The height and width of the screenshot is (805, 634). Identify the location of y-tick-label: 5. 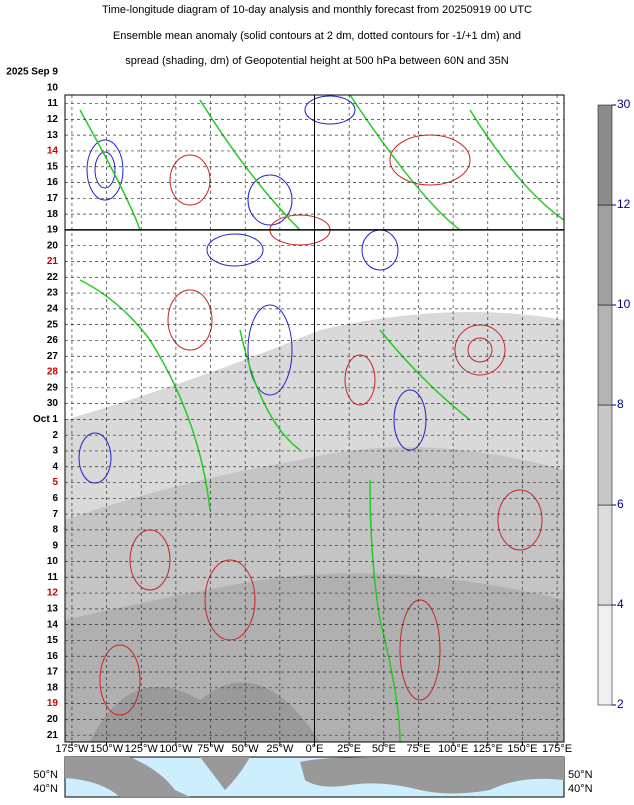
(55, 482).